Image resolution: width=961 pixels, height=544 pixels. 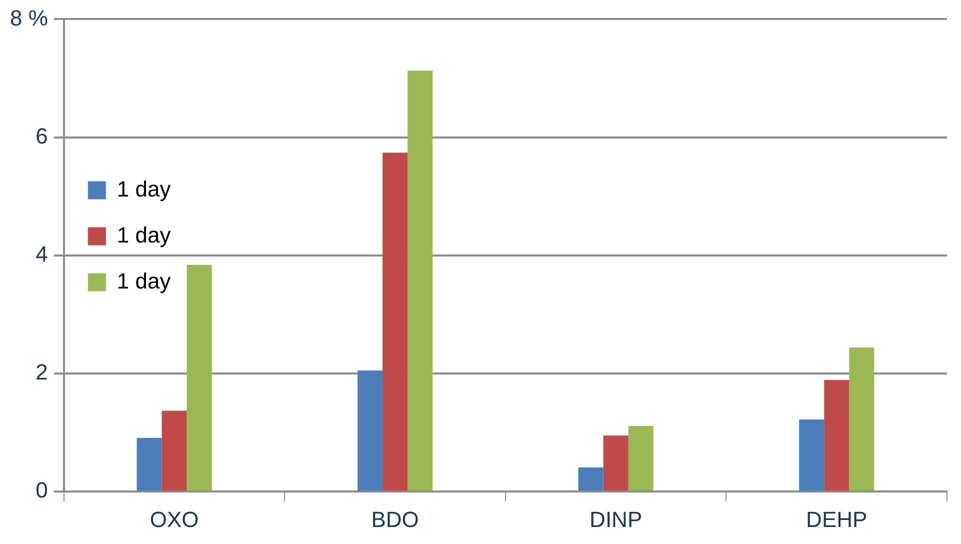 I want to click on y-tick-label: 2, so click(x=42, y=372).